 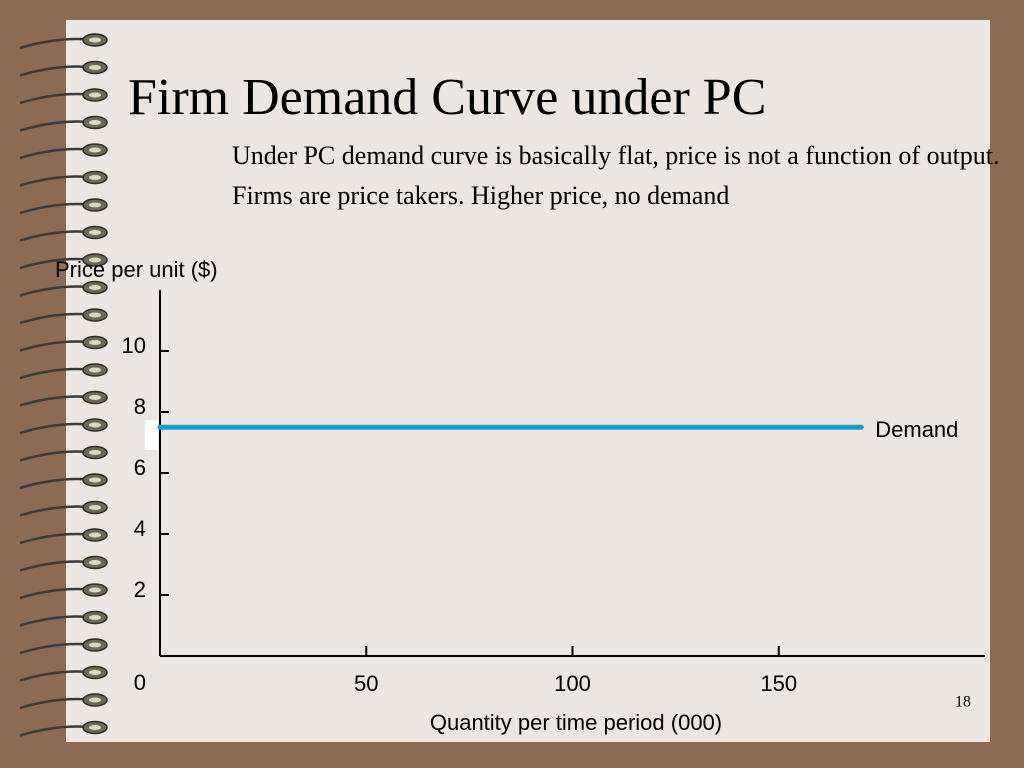 I want to click on y-tick-label: 0, so click(x=140, y=682).